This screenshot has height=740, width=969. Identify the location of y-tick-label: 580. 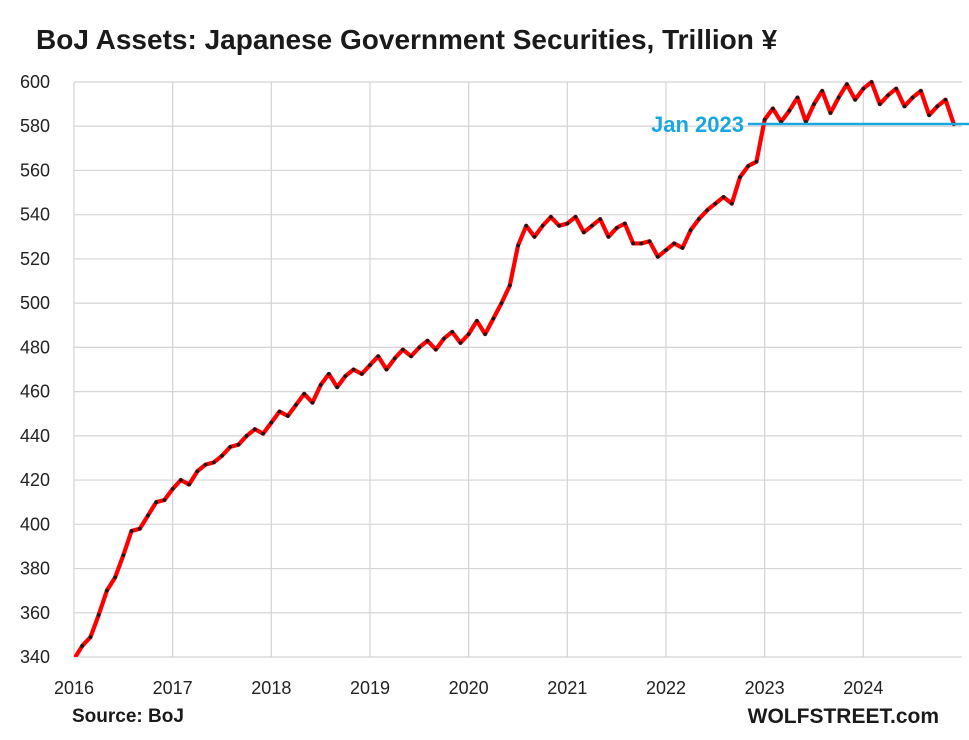
(35, 126).